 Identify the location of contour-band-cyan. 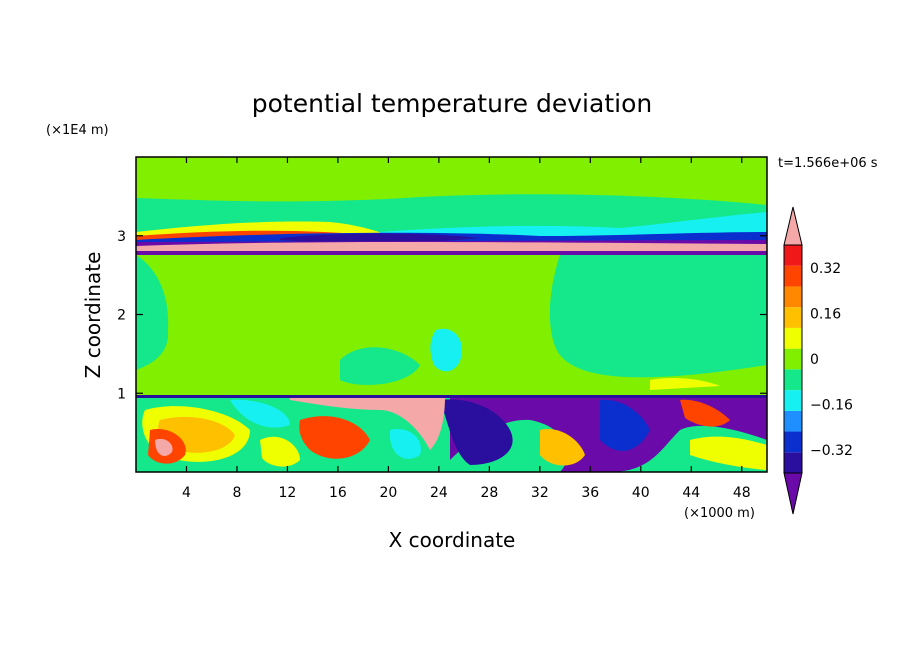
(573, 226).